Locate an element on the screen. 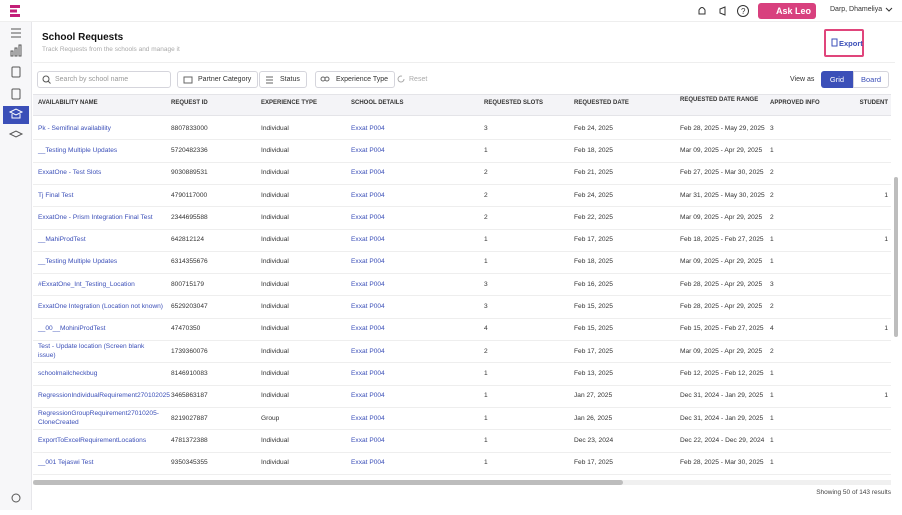 This screenshot has height=515, width=902. cell-id: 4781372388 is located at coordinates (189, 440).